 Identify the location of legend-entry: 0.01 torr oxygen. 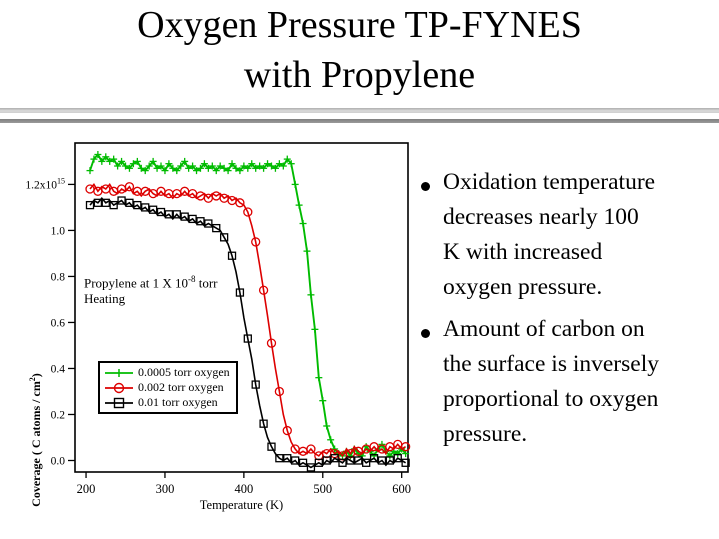
(167, 402).